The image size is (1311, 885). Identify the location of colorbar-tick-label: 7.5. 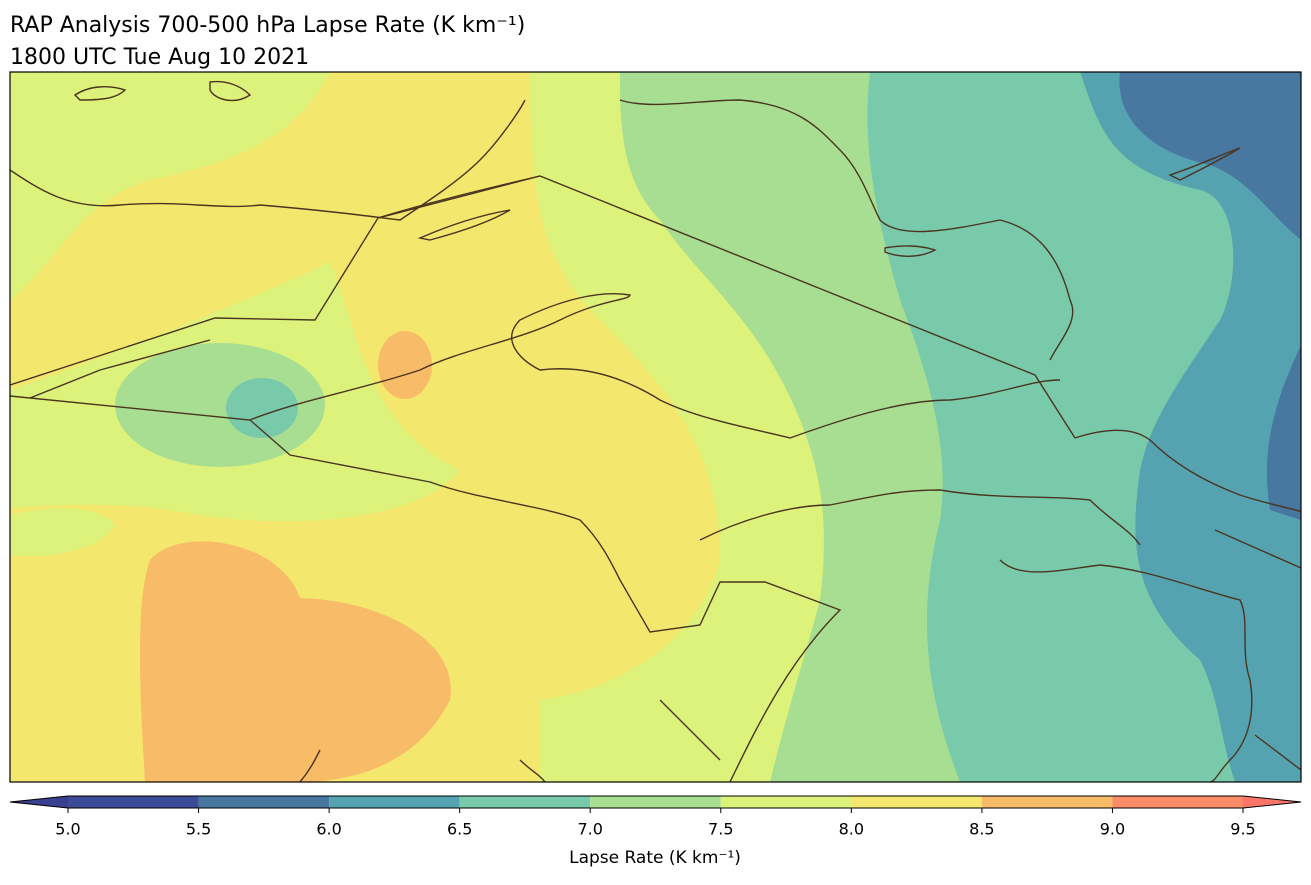
(720, 829).